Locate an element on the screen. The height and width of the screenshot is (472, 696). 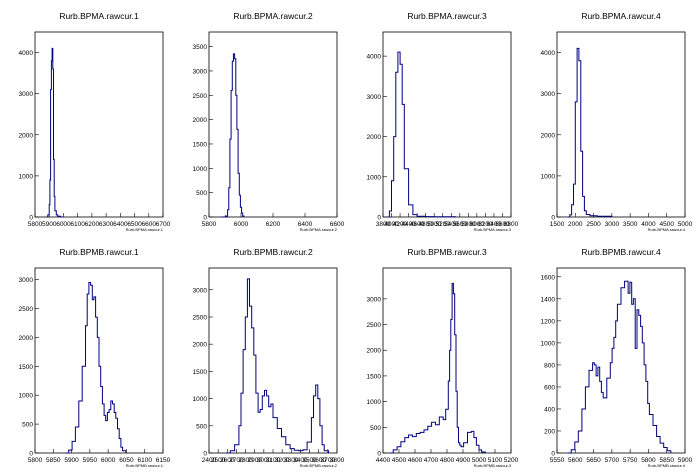
x-tick-label: 1500 is located at coordinates (557, 224).